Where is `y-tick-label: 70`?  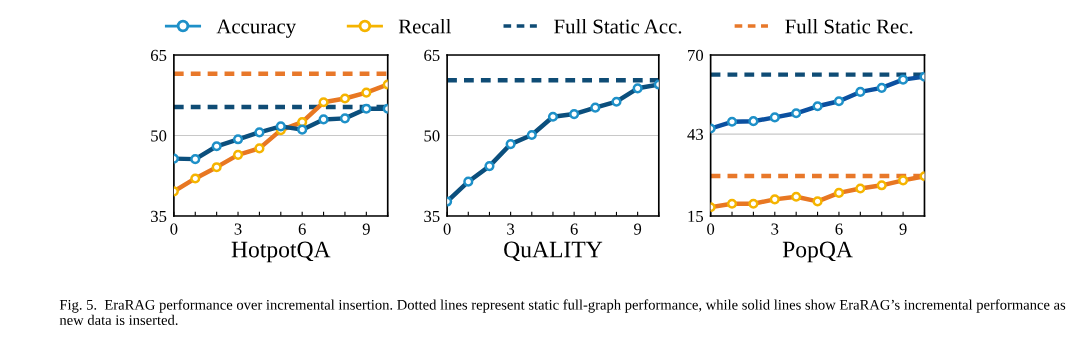 y-tick-label: 70 is located at coordinates (696, 55).